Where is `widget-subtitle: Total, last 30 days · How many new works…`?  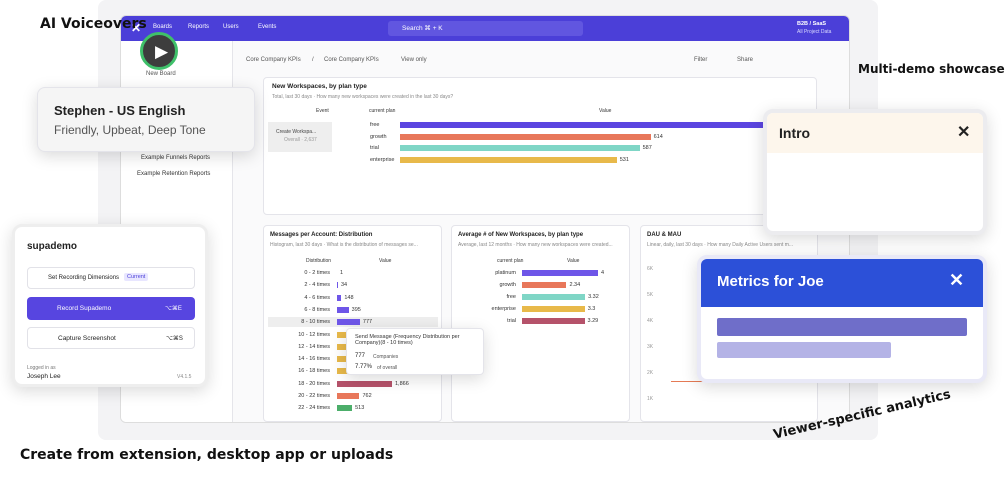
widget-subtitle: Total, last 30 days · How many new works… is located at coordinates (363, 97).